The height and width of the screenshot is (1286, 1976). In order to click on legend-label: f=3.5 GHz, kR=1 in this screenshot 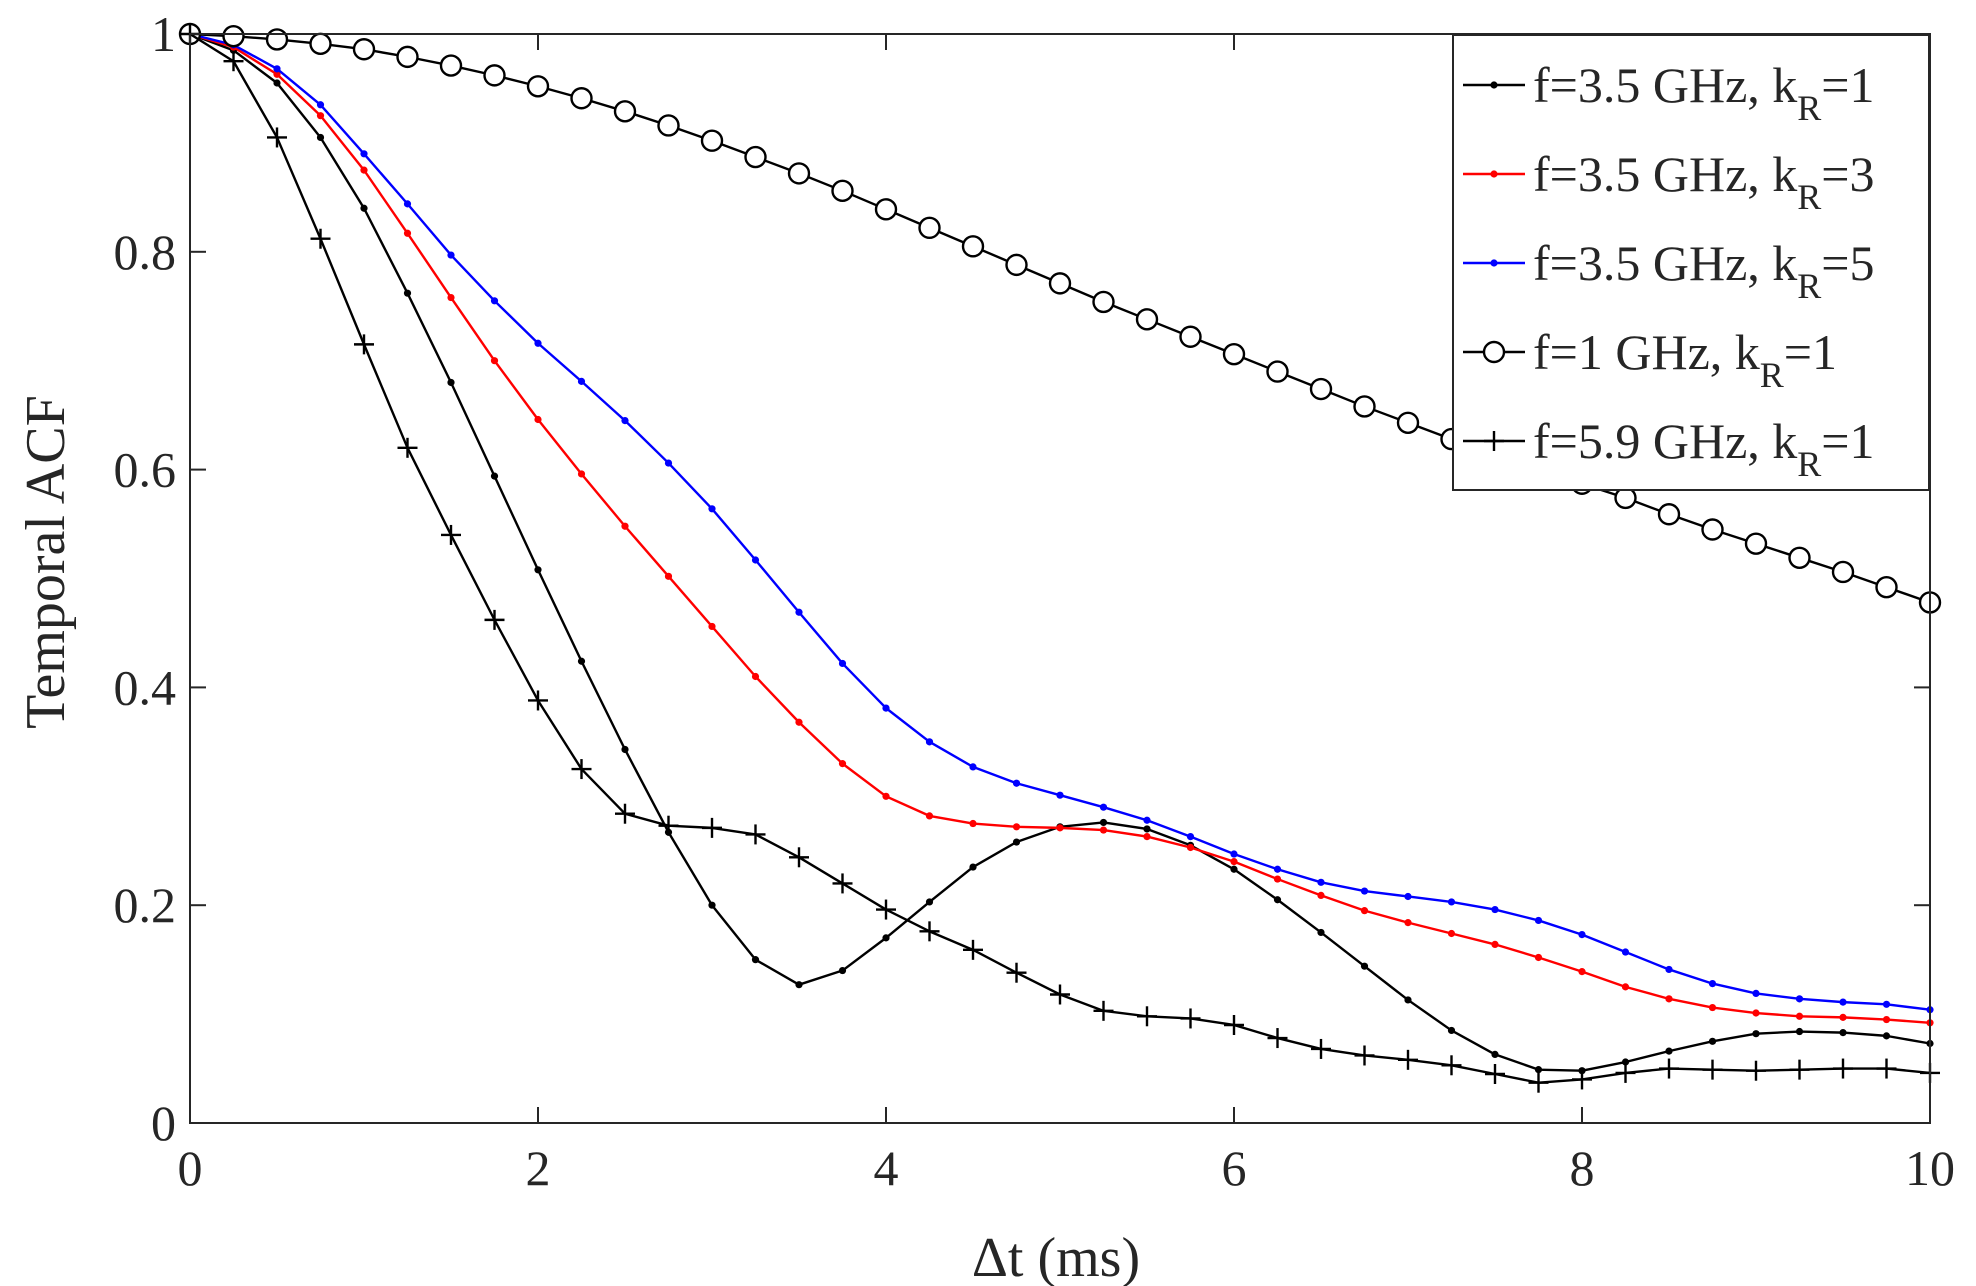, I will do `click(1703, 92)`.